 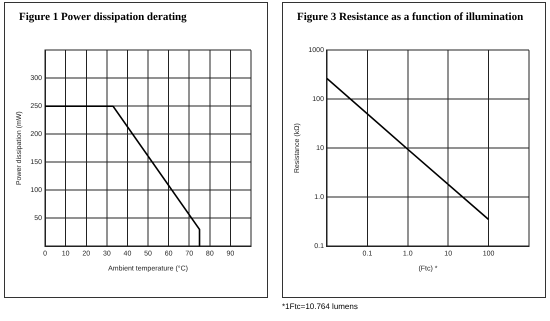 I want to click on text: *1Ftc=10.764 lumens, so click(x=320, y=306).